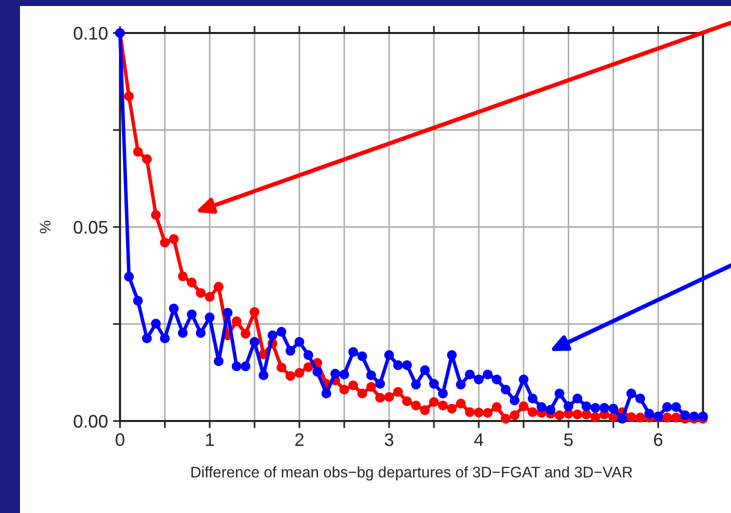  I want to click on x-tick-label: 0, so click(120, 439).